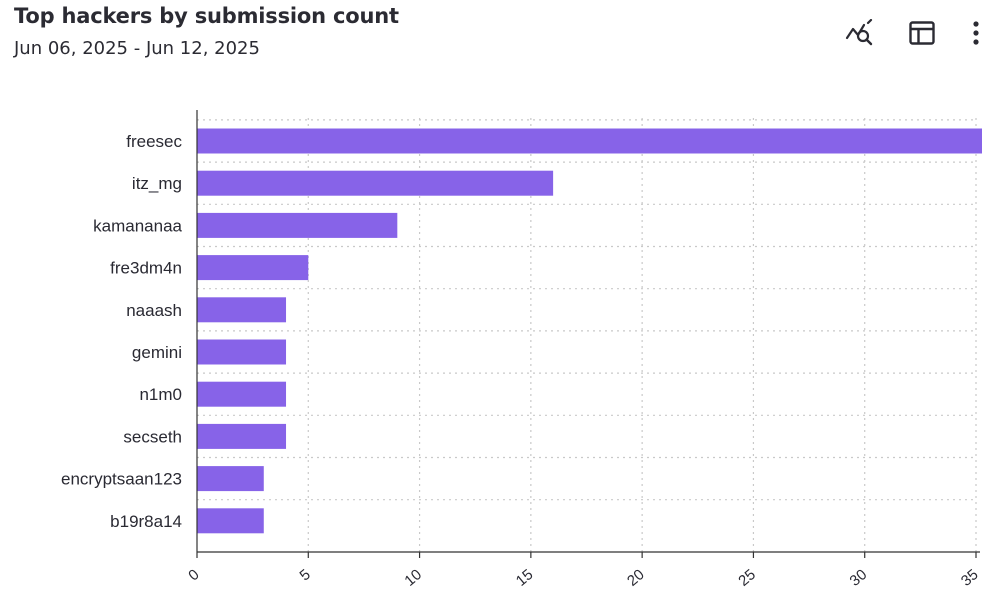 Image resolution: width=1000 pixels, height=598 pixels. Describe the element at coordinates (121, 479) in the screenshot. I see `category-label: encryptsaan123` at that location.